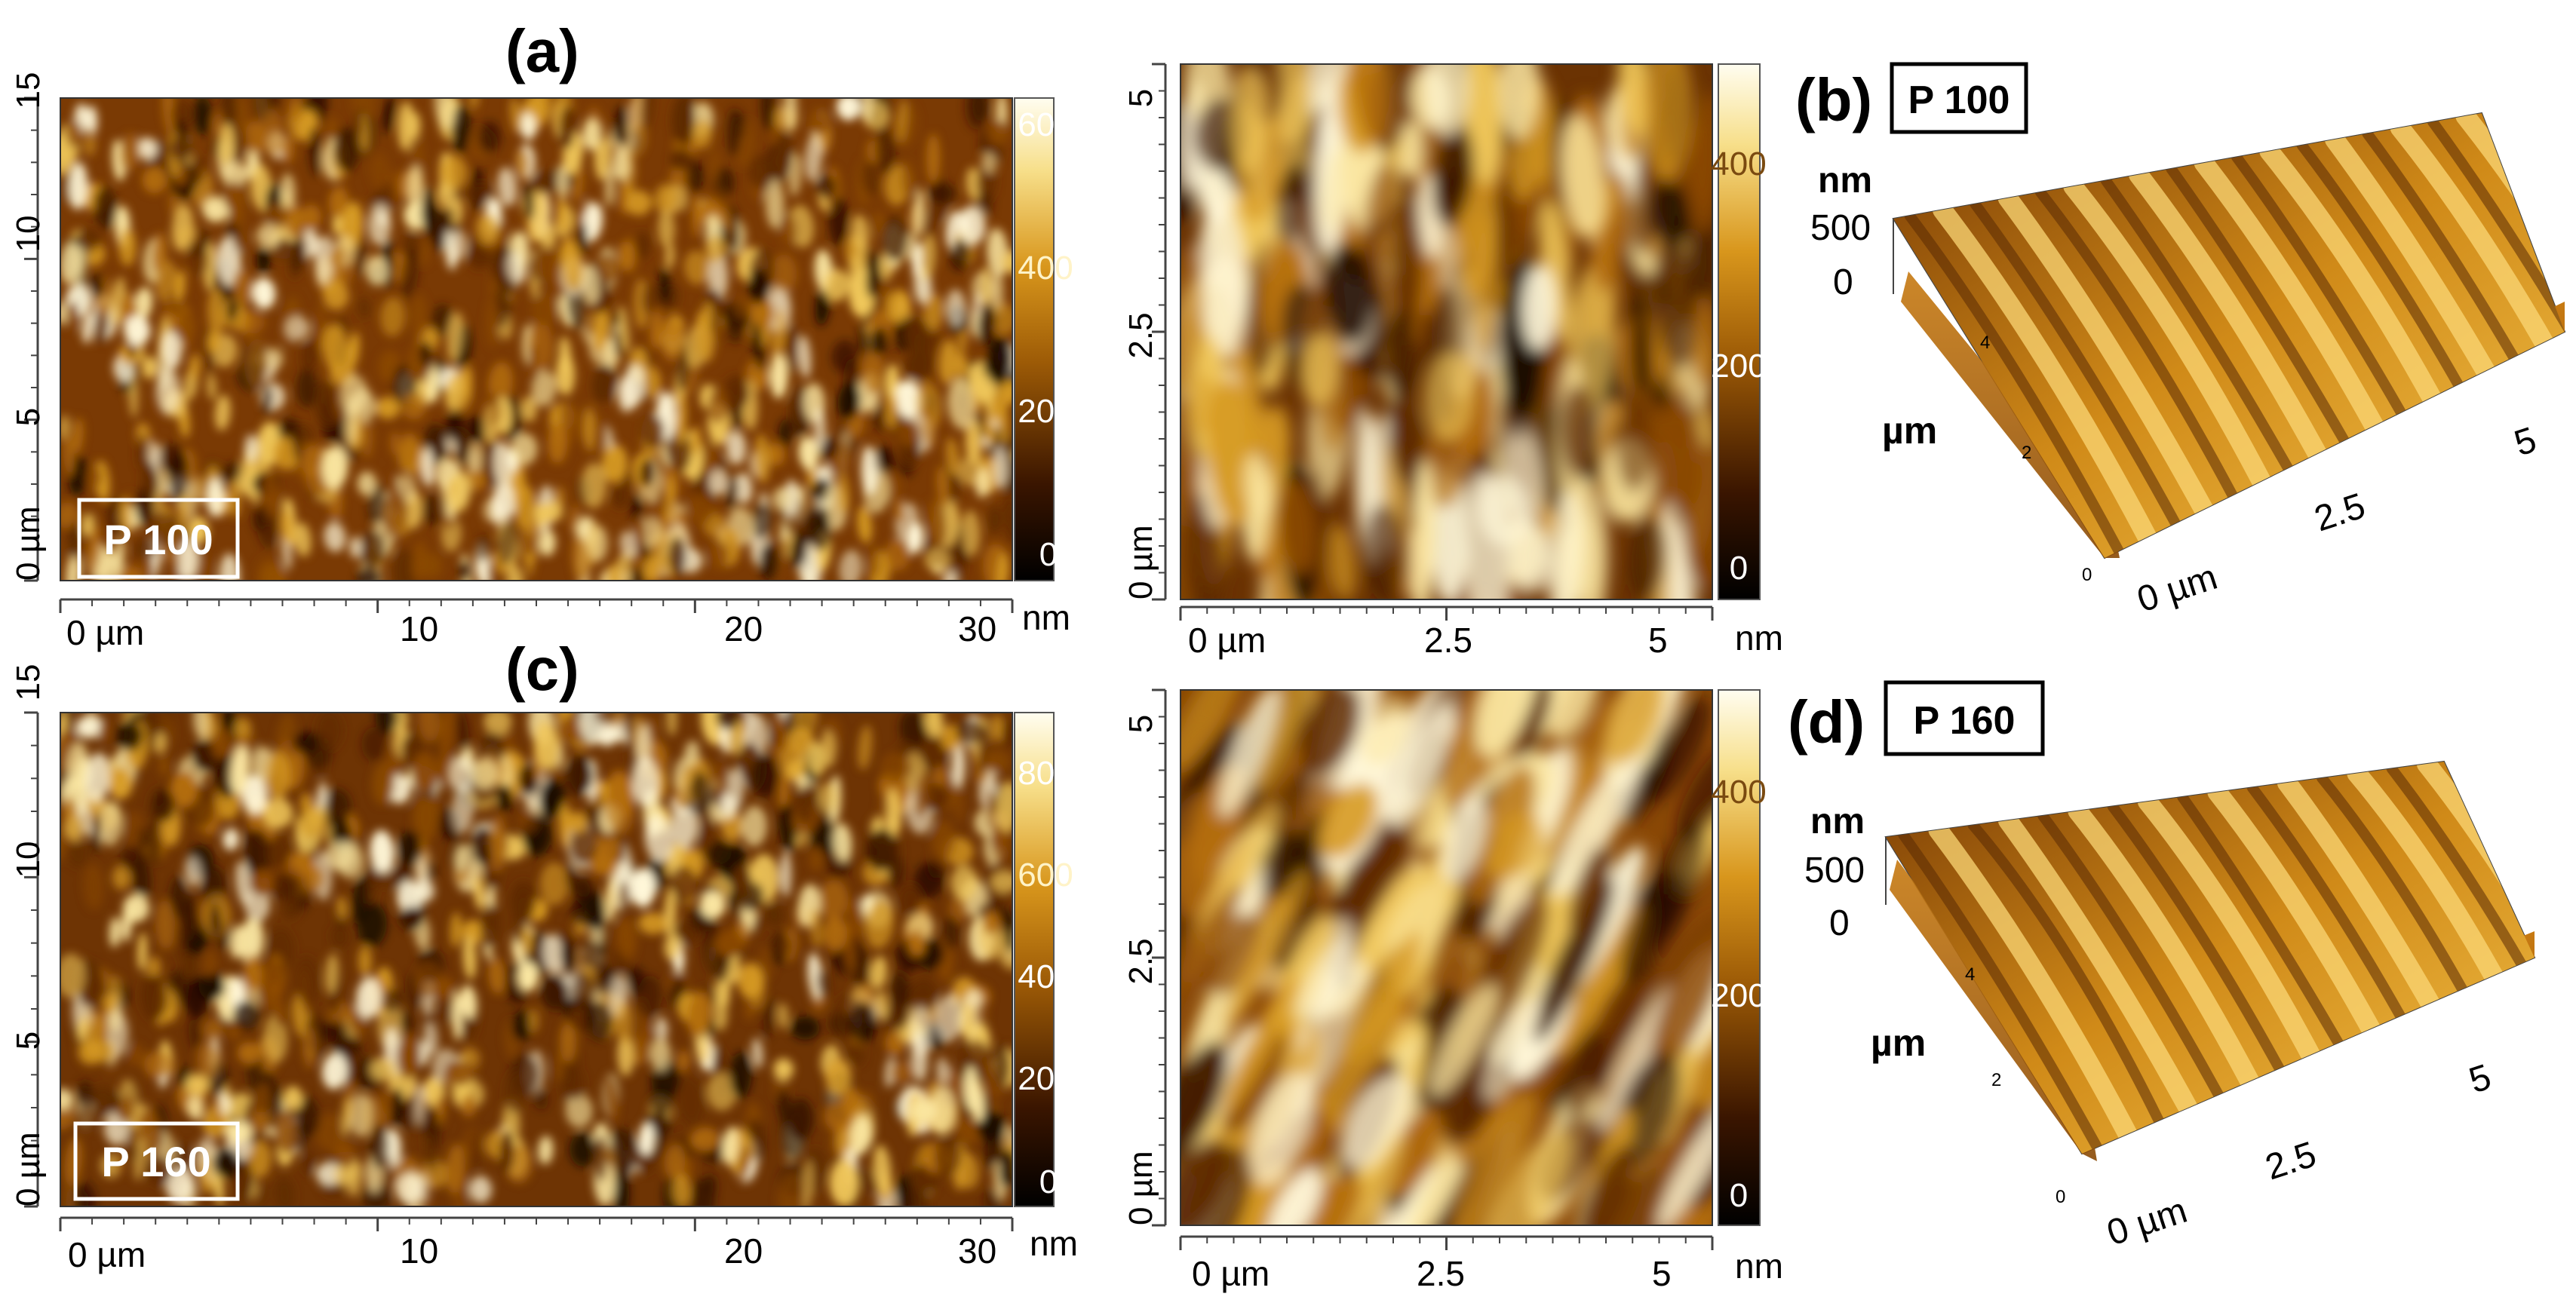  What do you see at coordinates (1140, 98) in the screenshot?
I see `y-tick-az-2: 5` at bounding box center [1140, 98].